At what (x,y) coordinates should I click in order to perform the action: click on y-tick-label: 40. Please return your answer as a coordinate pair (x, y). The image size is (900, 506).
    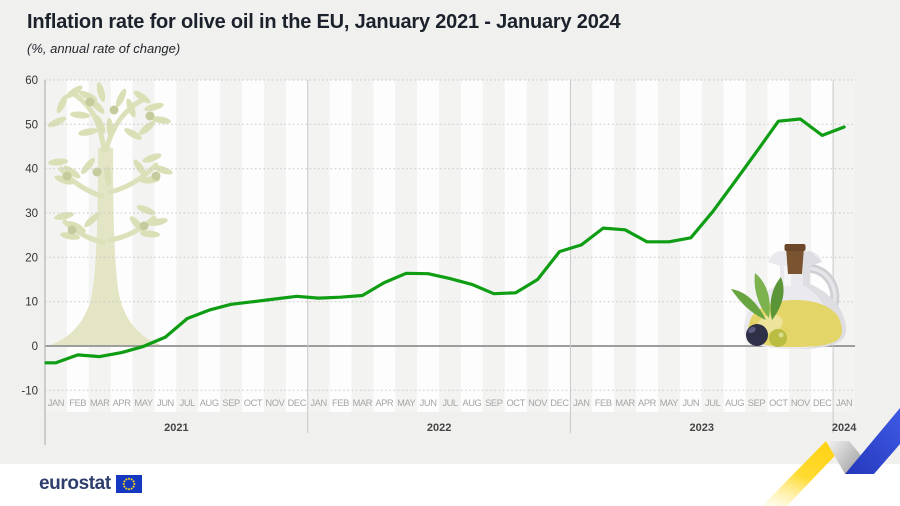
    Looking at the image, I should click on (31, 170).